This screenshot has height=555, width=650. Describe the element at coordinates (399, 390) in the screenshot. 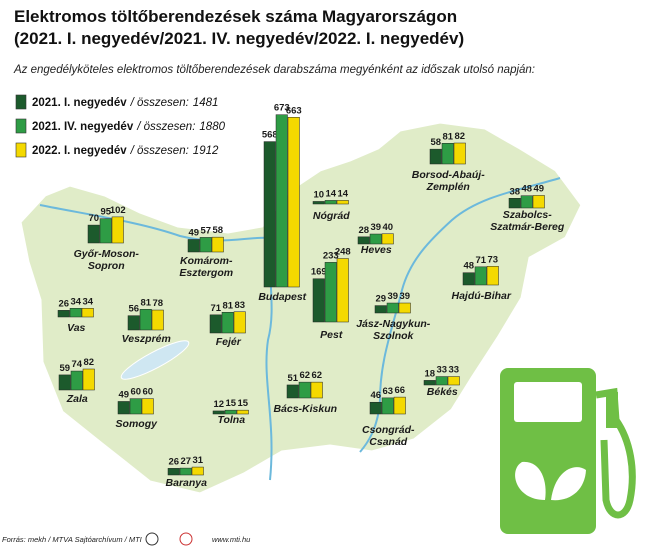

I see `value-label: 66` at that location.